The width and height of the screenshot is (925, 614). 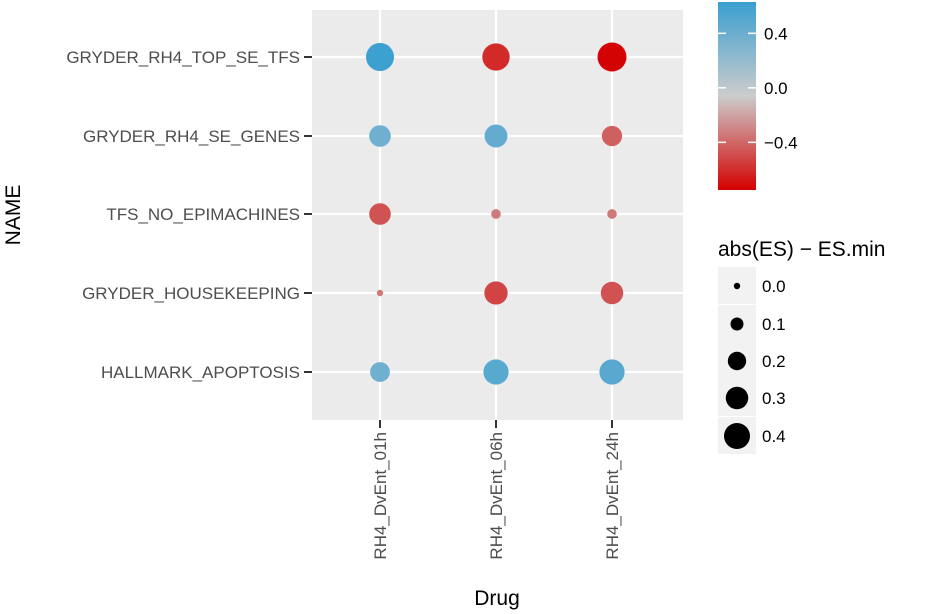 What do you see at coordinates (191, 293) in the screenshot?
I see `y-tick-label: GRYDER_HOUSEKEEPING` at bounding box center [191, 293].